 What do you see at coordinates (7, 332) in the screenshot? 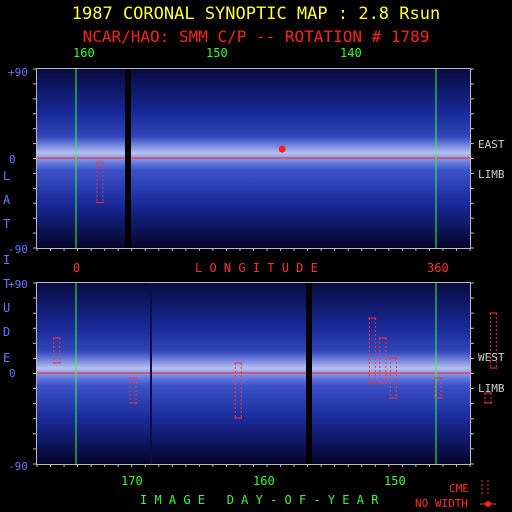
I see `latitude-letter: D` at bounding box center [7, 332].